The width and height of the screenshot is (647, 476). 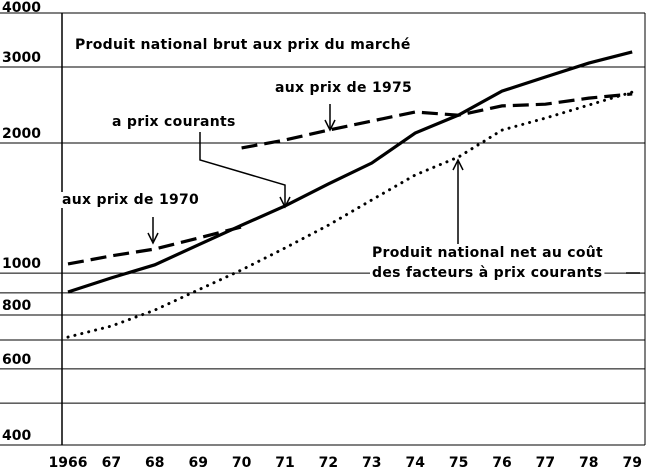 What do you see at coordinates (68, 463) in the screenshot?
I see `x-tick-label: 1966` at bounding box center [68, 463].